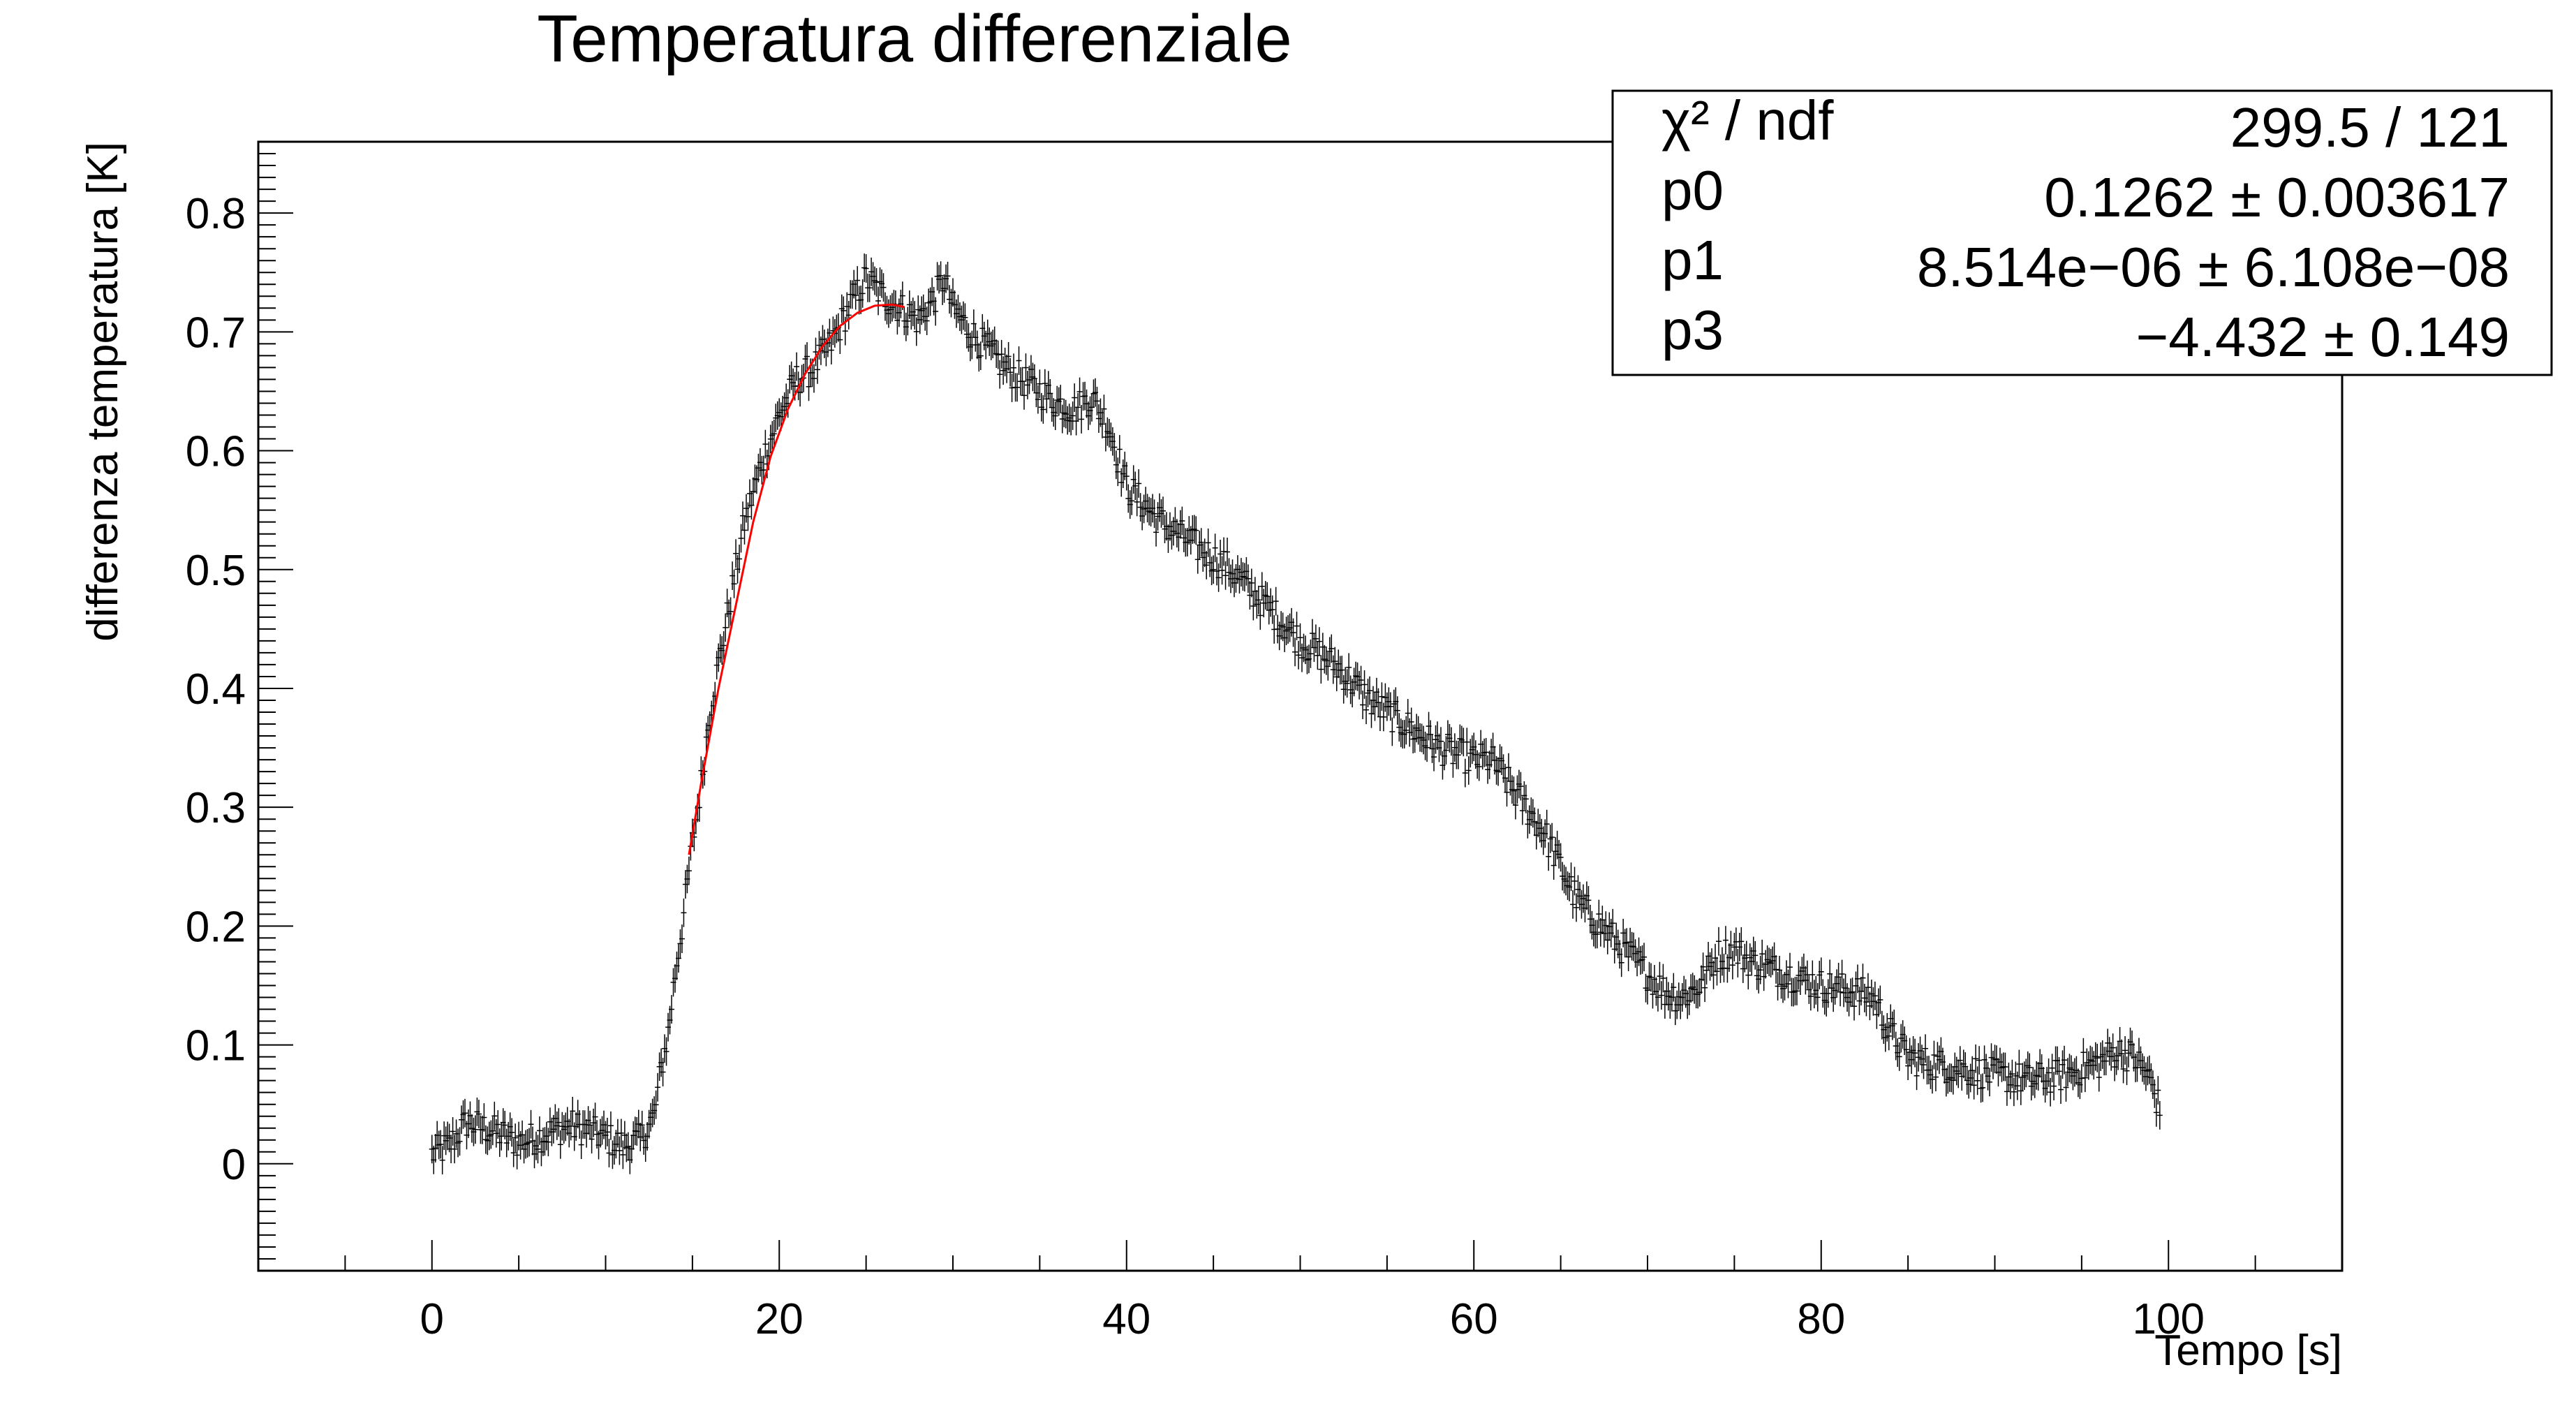 The width and height of the screenshot is (2576, 1402). I want to click on stats-box-frame, so click(2082, 233).